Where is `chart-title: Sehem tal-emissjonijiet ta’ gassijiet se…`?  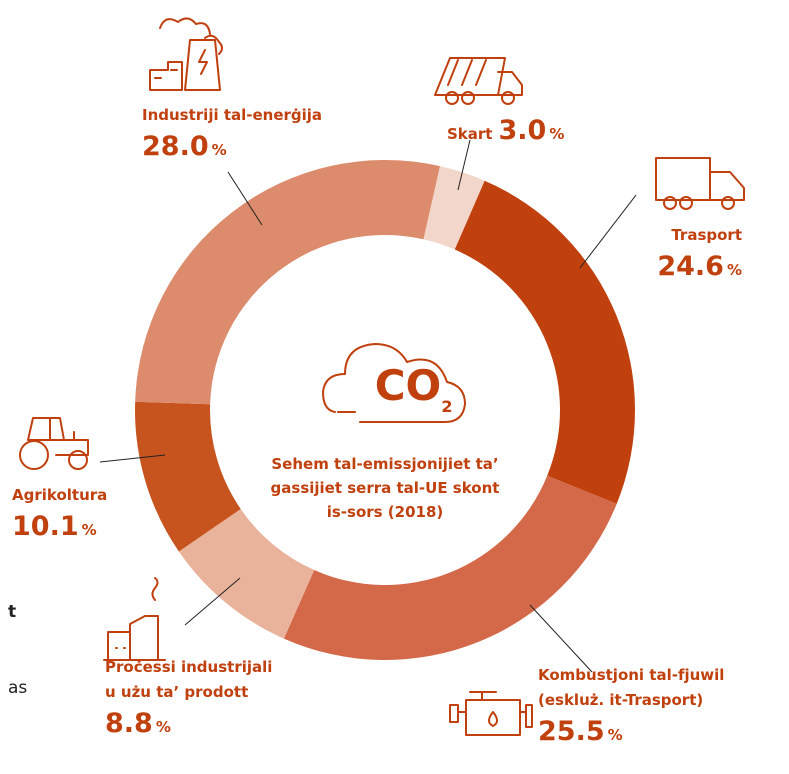 chart-title: Sehem tal-emissjonijiet ta’ gassijiet se… is located at coordinates (385, 488).